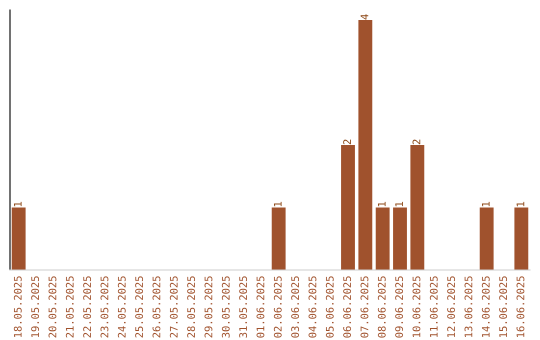 Image resolution: width=540 pixels, height=340 pixels. What do you see at coordinates (260, 307) in the screenshot?
I see `x-tick-label: 01.06.2025` at bounding box center [260, 307].